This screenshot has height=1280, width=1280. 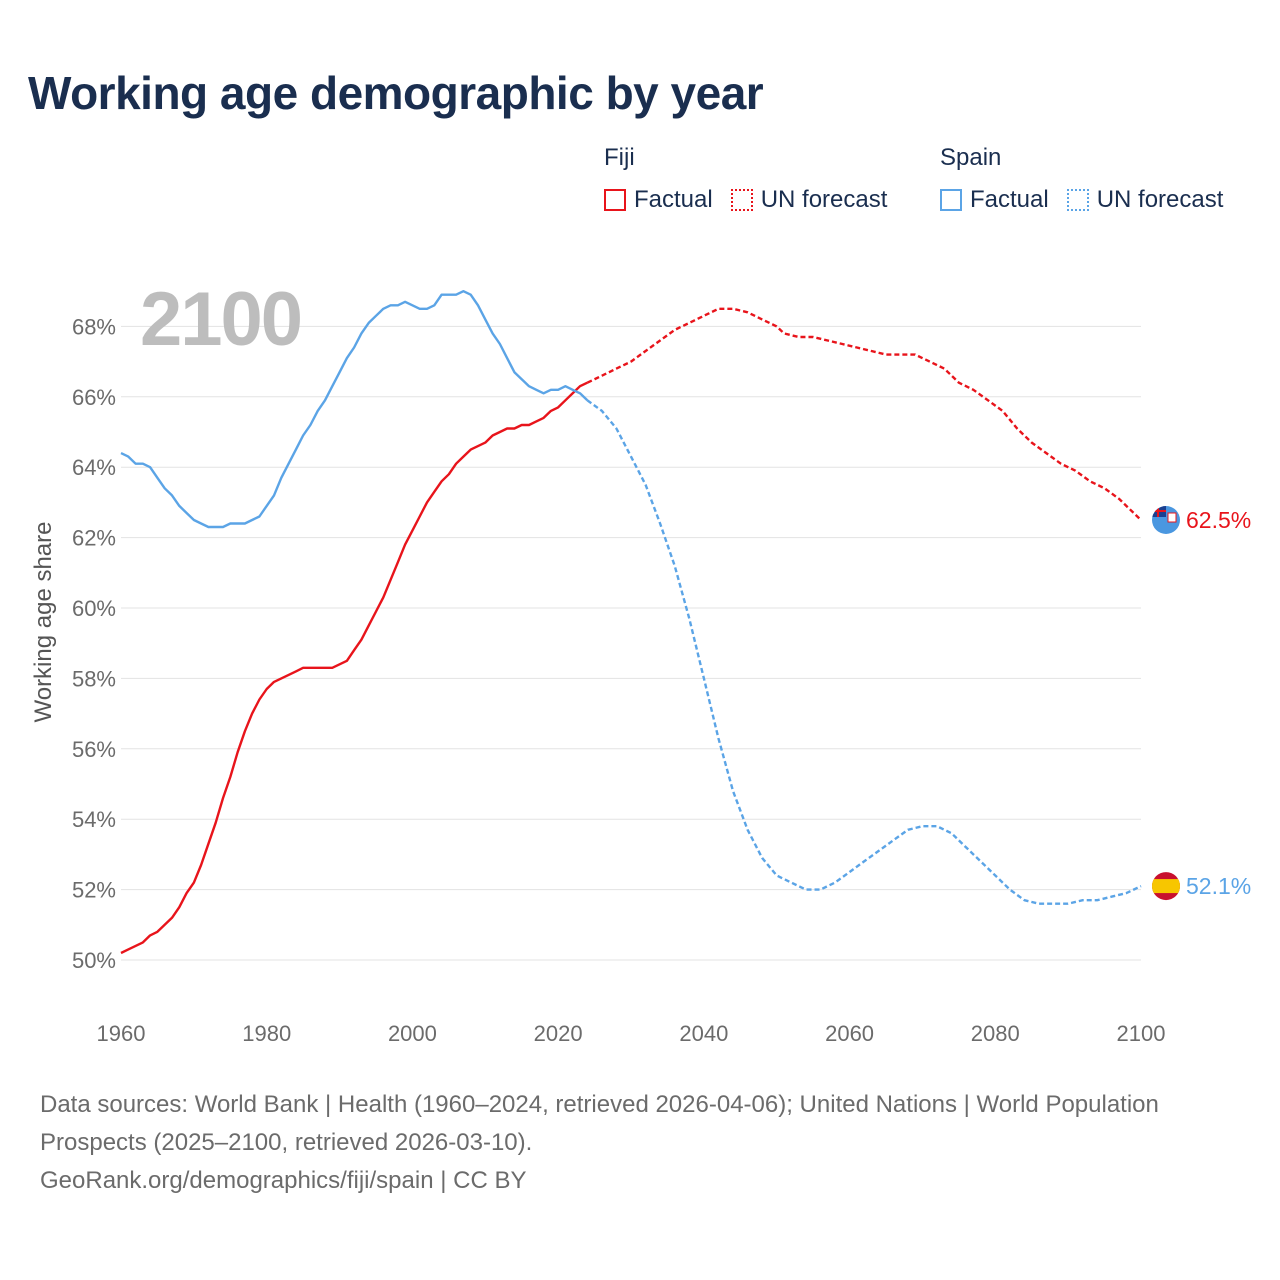 What do you see at coordinates (94, 643) in the screenshot?
I see `y-axis-ticks: 50% 52% 54% 56% 58% 60% 62% 64% 66% 68%` at bounding box center [94, 643].